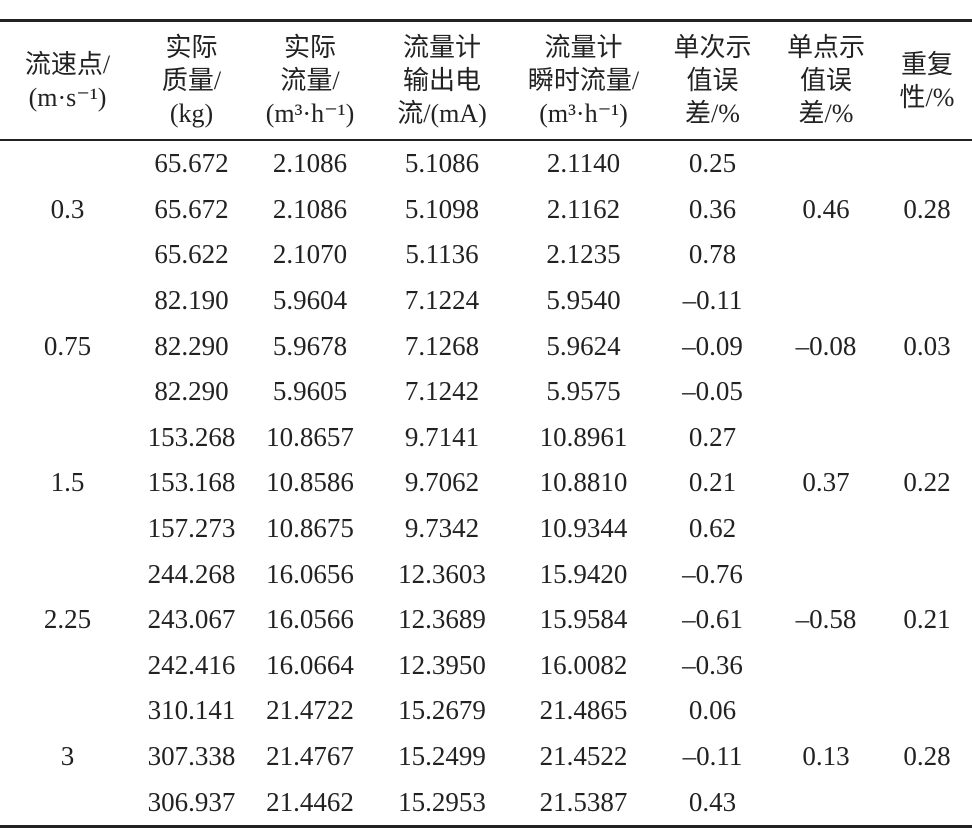 The height and width of the screenshot is (834, 972). I want to click on header-line: 实际, so click(191, 47).